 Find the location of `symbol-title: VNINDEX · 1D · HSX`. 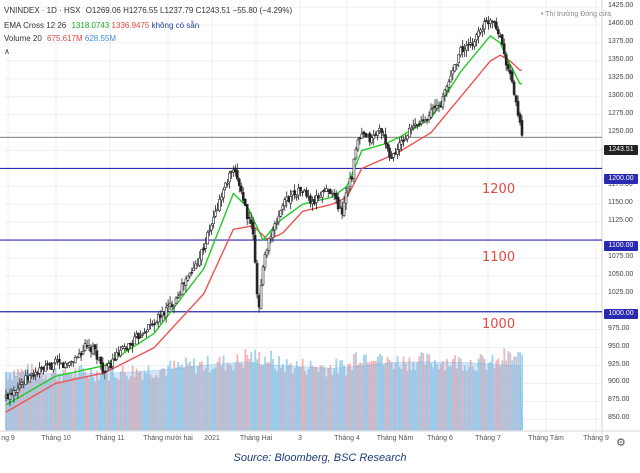

symbol-title: VNINDEX · 1D · HSX is located at coordinates (42, 10).